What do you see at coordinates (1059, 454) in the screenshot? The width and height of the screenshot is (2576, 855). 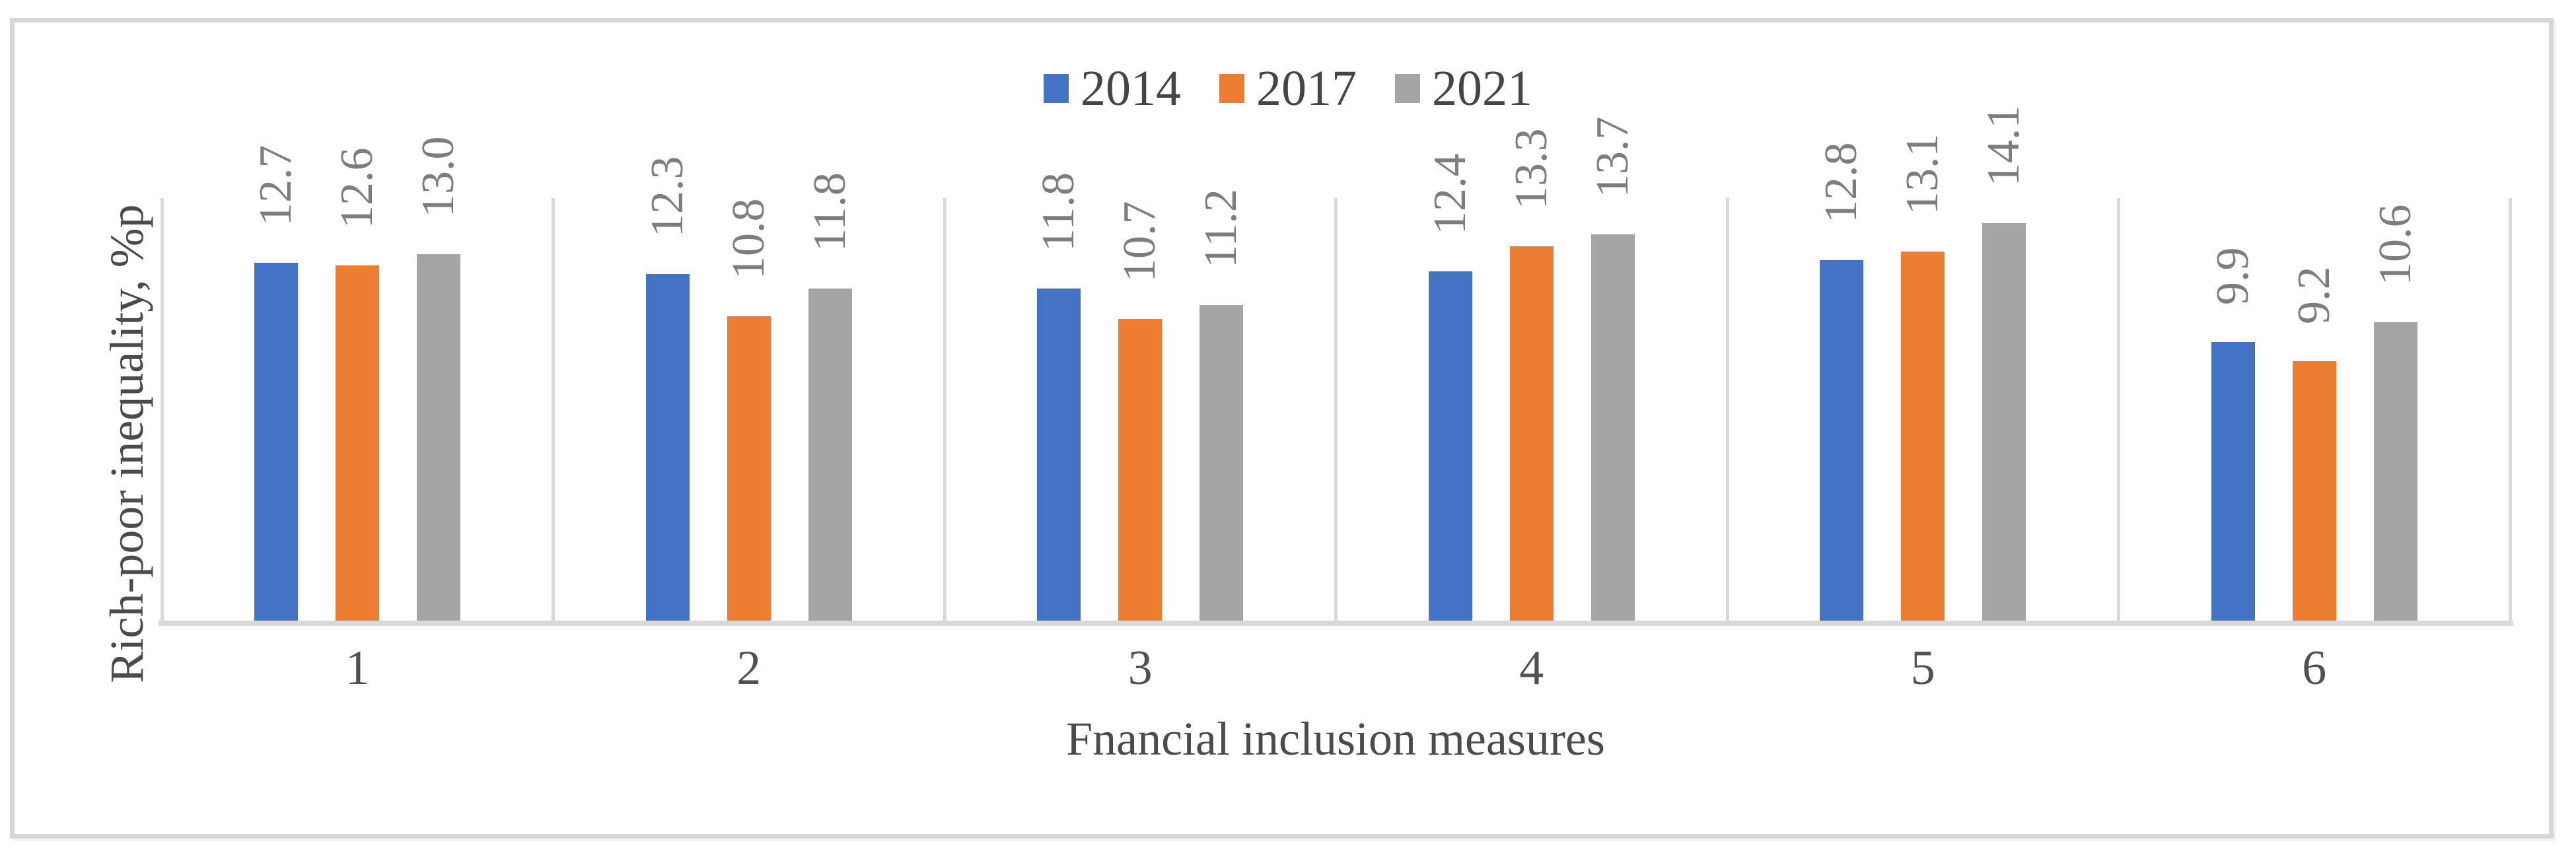 I see `bar-2014-cat3` at bounding box center [1059, 454].